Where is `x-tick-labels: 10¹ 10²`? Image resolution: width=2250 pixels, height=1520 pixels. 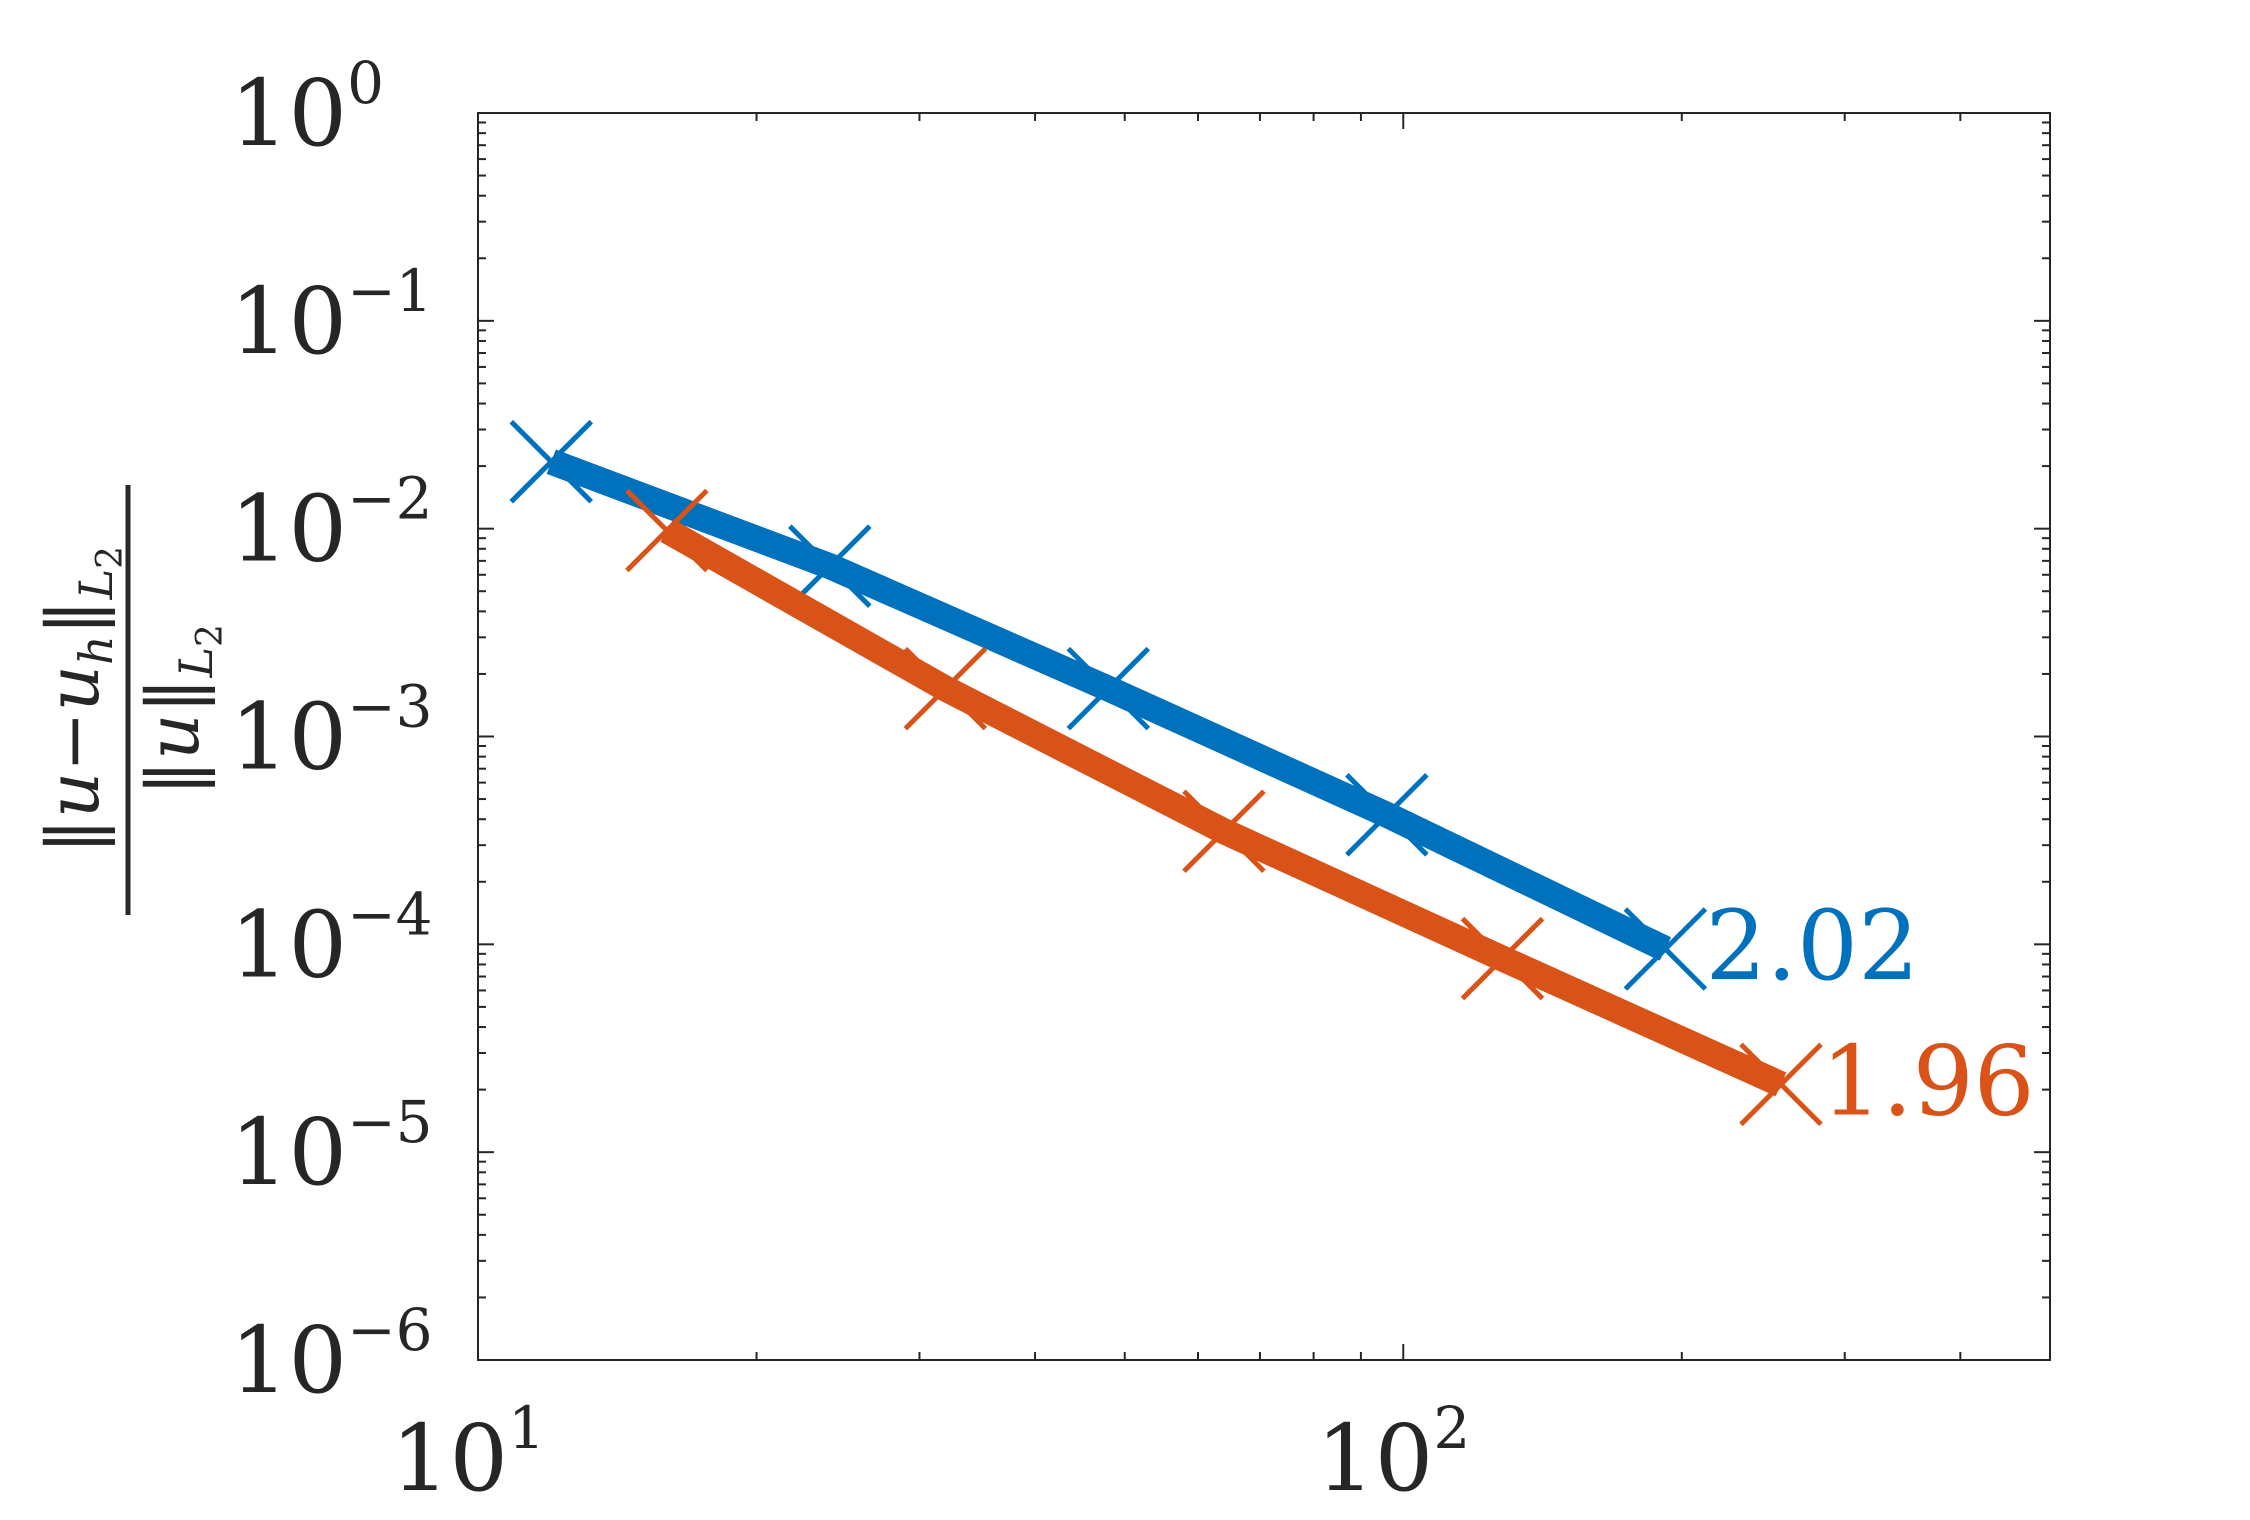
x-tick-labels: 10¹ 10² is located at coordinates (930, 1453).